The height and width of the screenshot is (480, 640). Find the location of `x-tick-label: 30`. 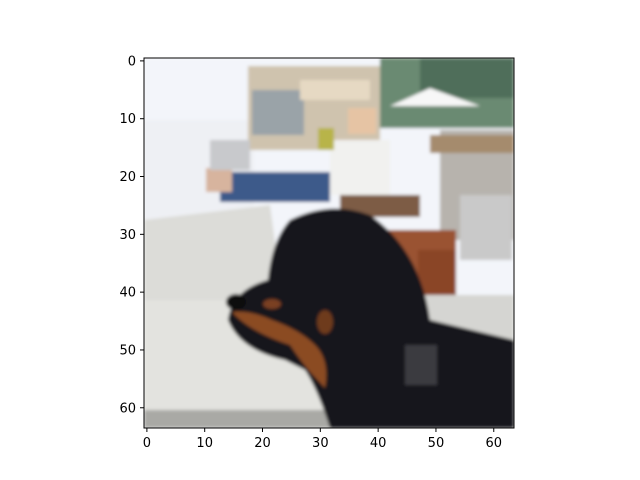

x-tick-label: 30 is located at coordinates (320, 443).